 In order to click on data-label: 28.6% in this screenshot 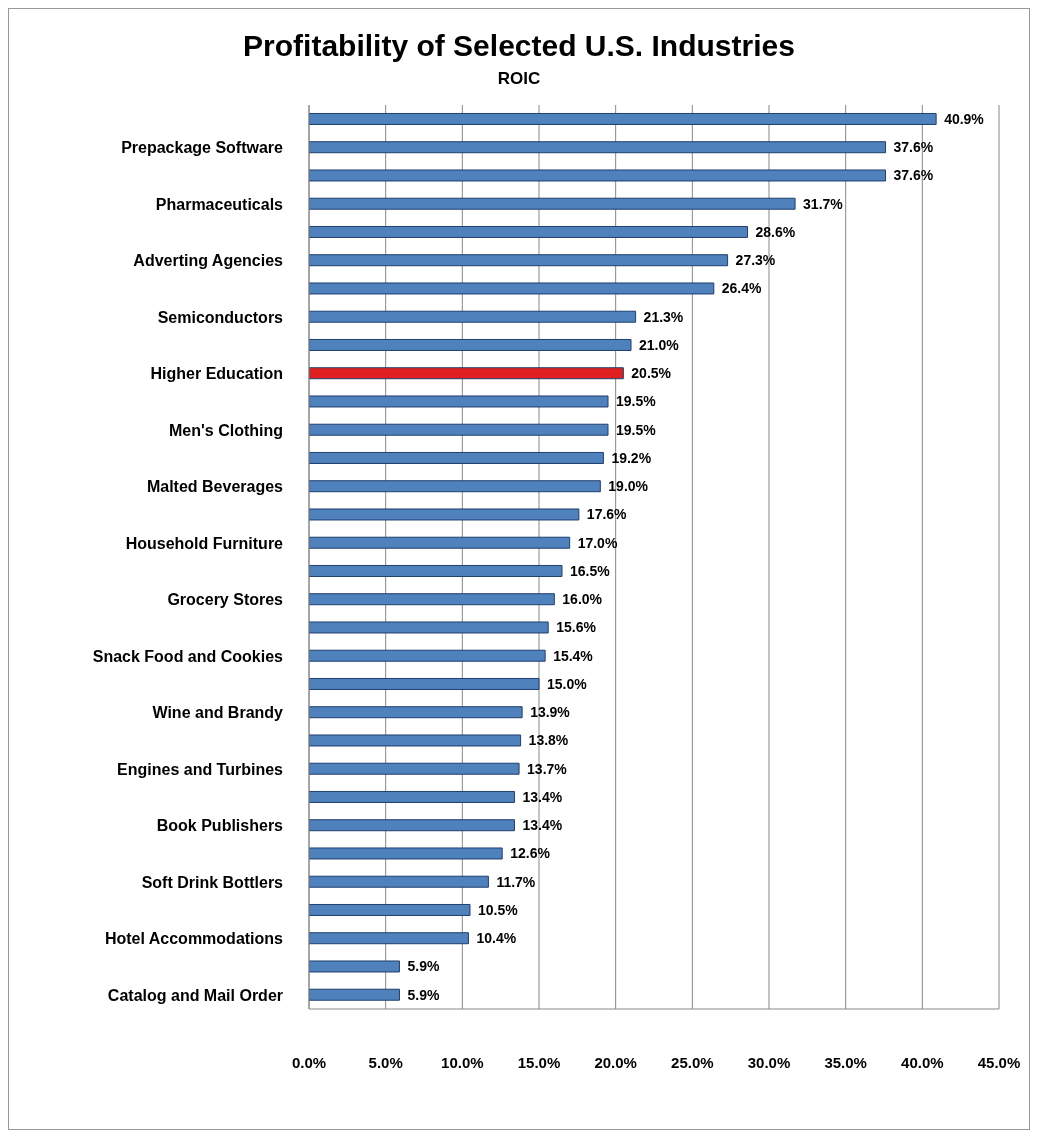, I will do `click(775, 231)`.